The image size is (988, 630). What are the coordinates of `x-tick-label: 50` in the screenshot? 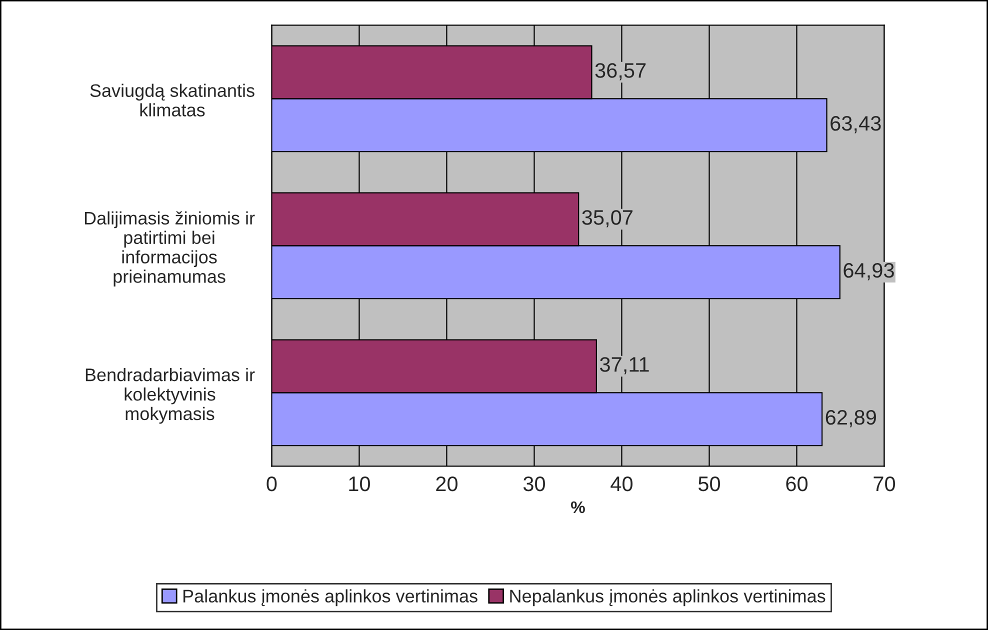 It's located at (709, 484).